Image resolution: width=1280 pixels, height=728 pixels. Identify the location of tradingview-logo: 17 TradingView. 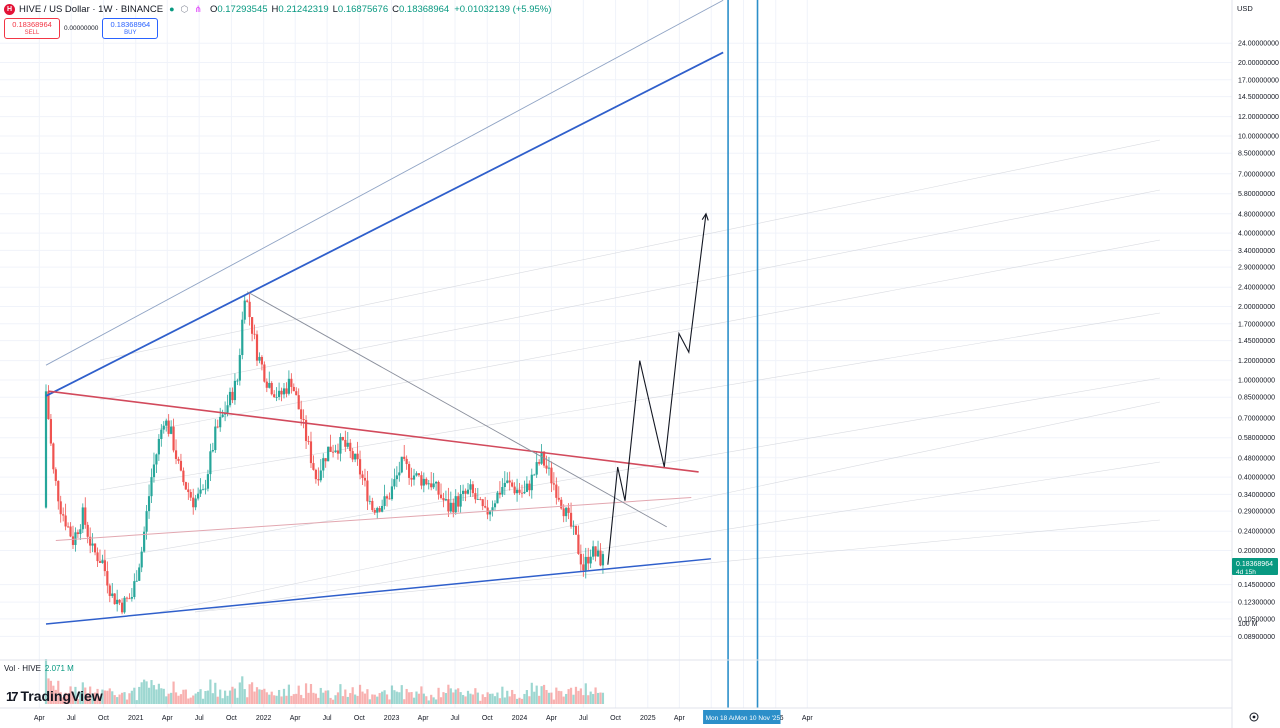
(54, 696).